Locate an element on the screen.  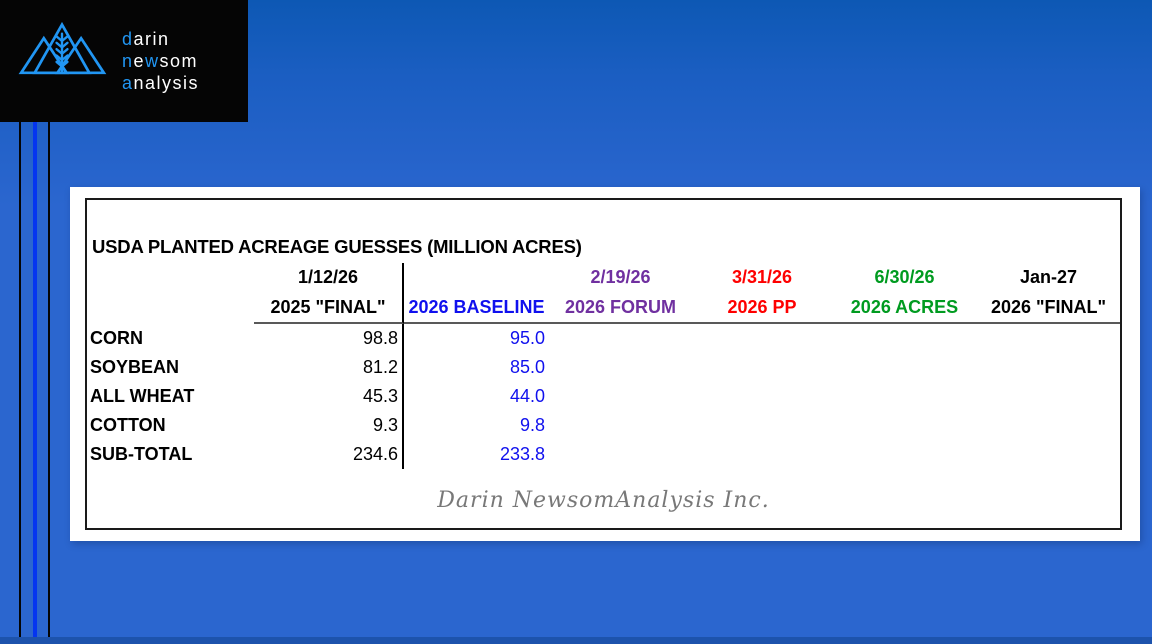
logo-text-line: darin is located at coordinates (146, 39).